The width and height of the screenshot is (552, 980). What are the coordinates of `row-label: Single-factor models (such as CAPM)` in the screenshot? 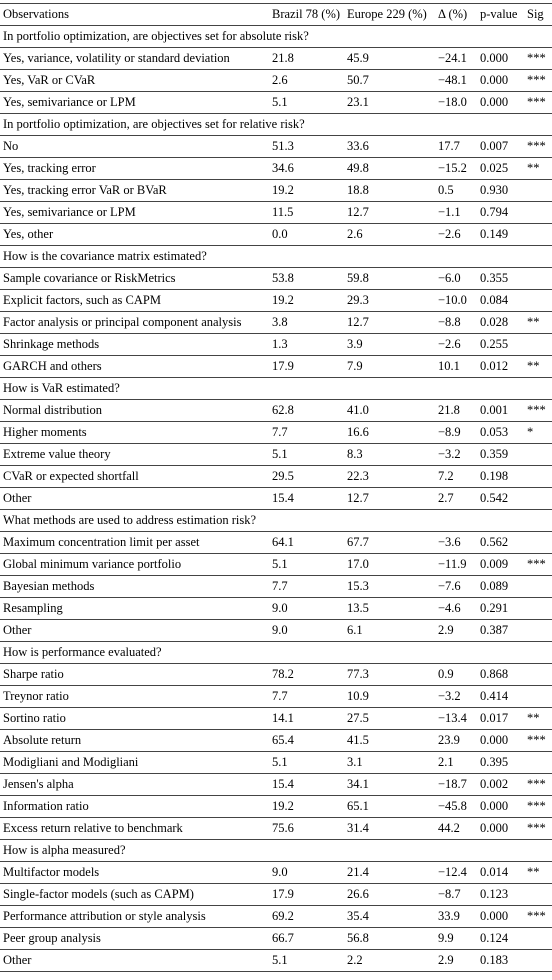 It's located at (134, 894).